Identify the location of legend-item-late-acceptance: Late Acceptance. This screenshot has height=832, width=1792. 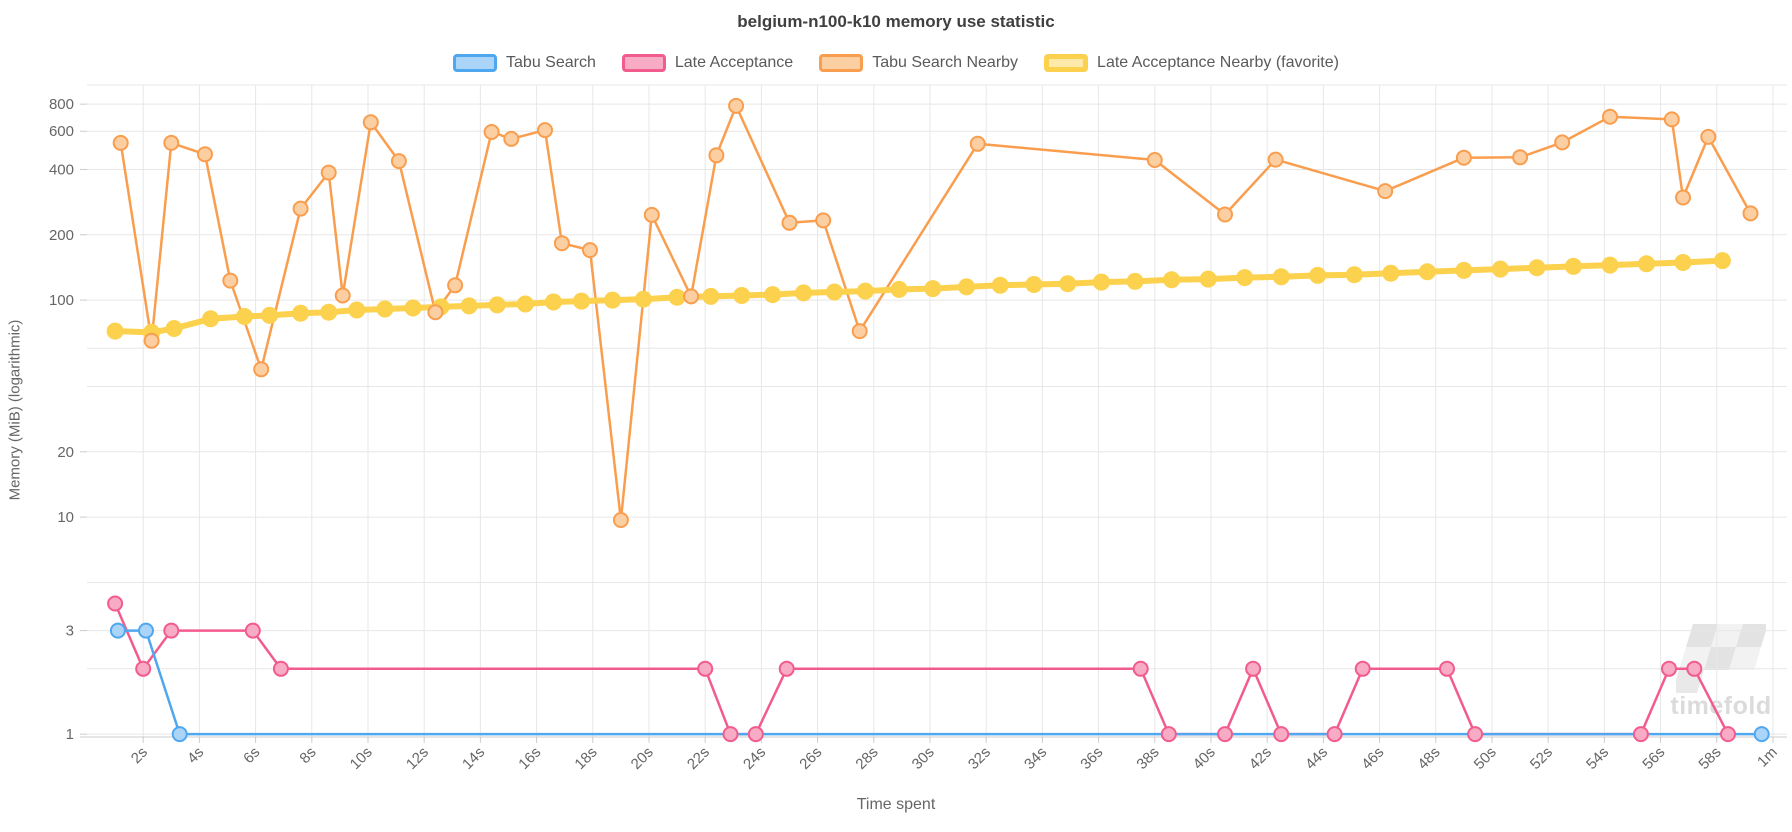
(707, 63).